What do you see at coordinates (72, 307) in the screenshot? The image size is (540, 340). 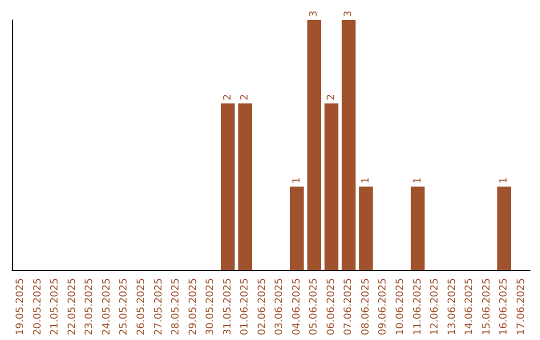 I see `x-tick-label: 22.05.2025` at bounding box center [72, 307].